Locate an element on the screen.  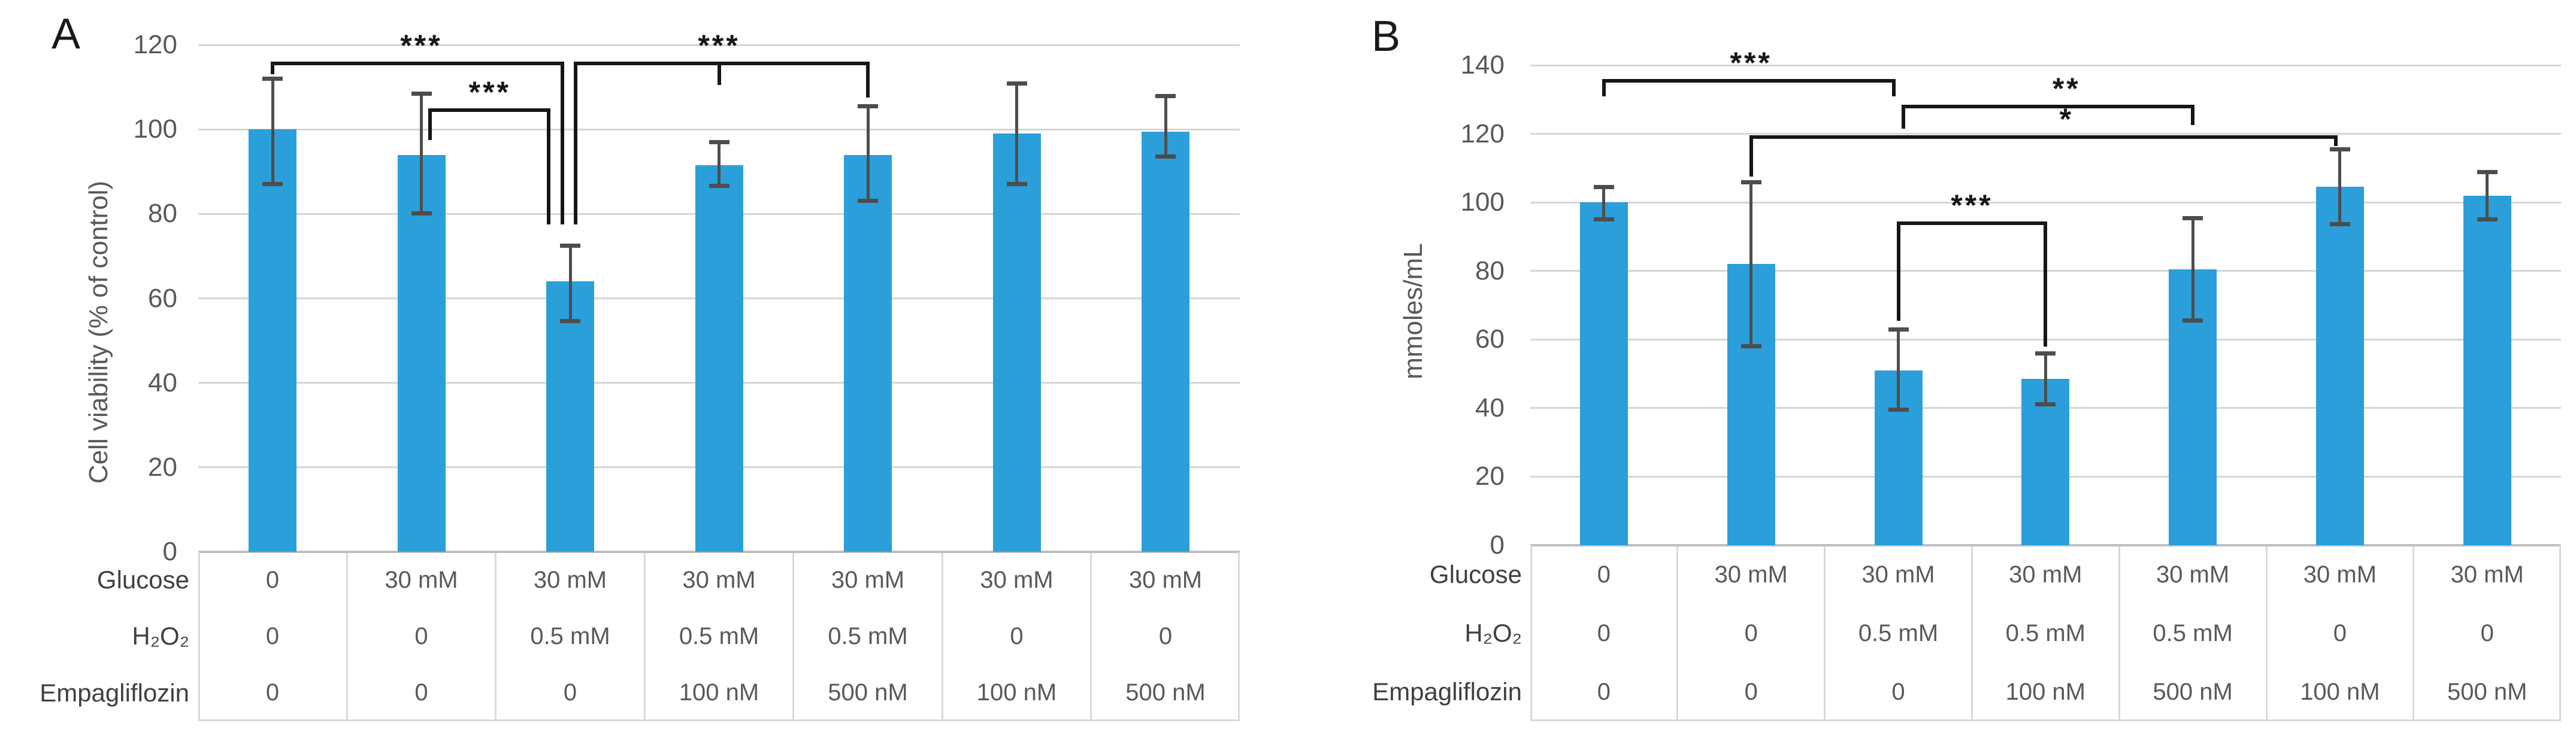
y-tick-label: 0 is located at coordinates (1497, 545).